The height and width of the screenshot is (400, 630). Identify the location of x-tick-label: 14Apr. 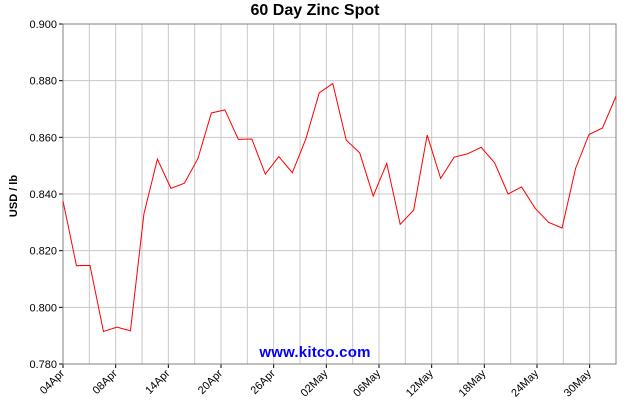
(157, 381).